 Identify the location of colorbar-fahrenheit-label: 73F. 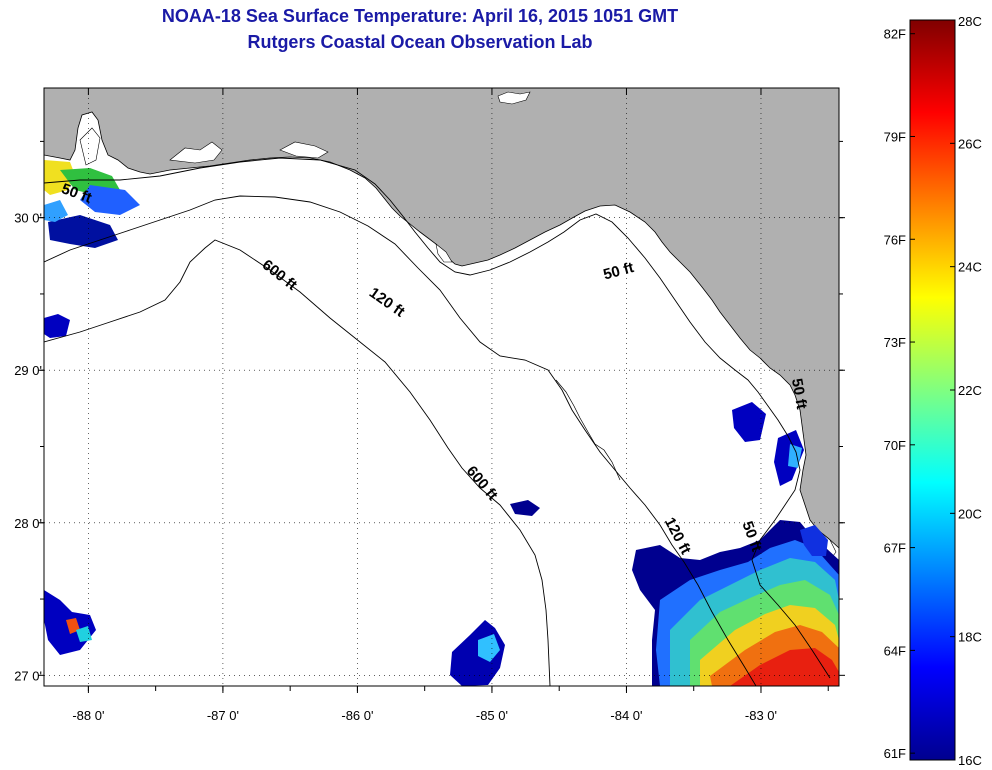
(895, 342).